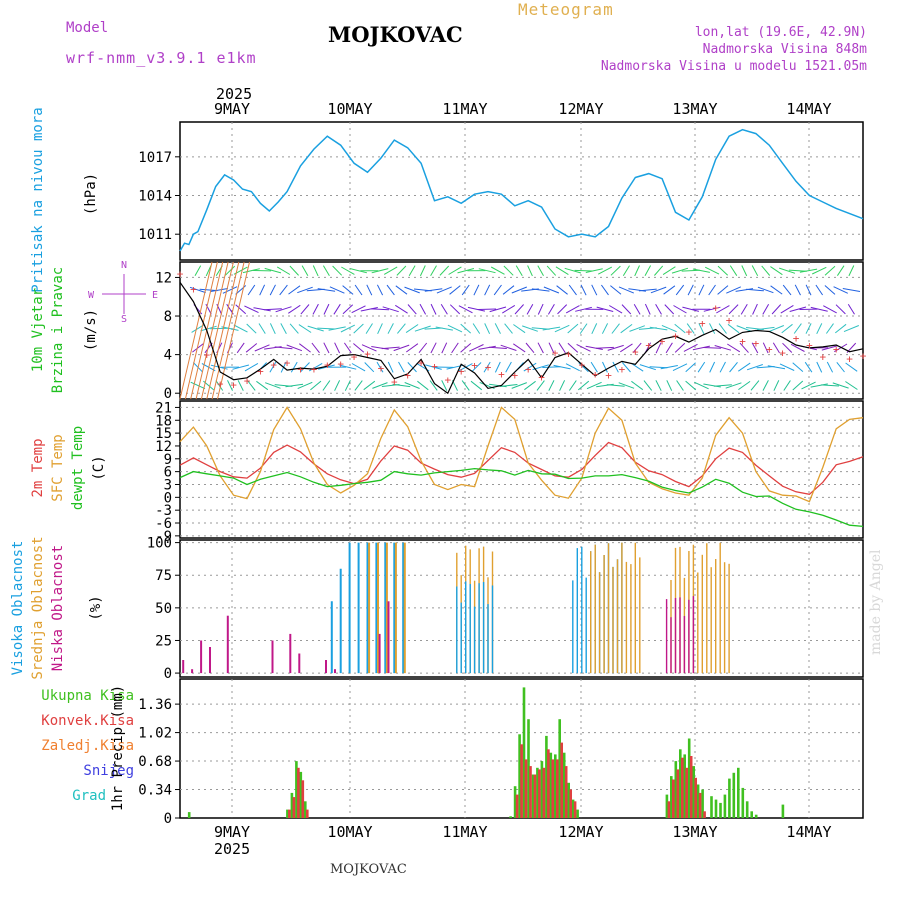 The height and width of the screenshot is (900, 900). What do you see at coordinates (780, 32) in the screenshot?
I see `lonlat-label: lon,lat (19.6E, 42.9N)` at bounding box center [780, 32].